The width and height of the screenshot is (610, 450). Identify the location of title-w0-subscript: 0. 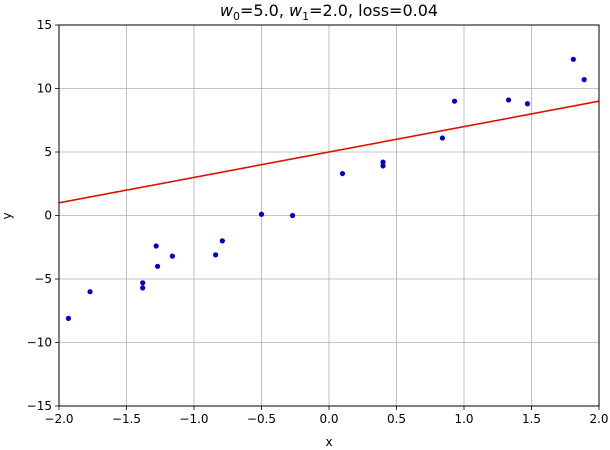
(236, 16).